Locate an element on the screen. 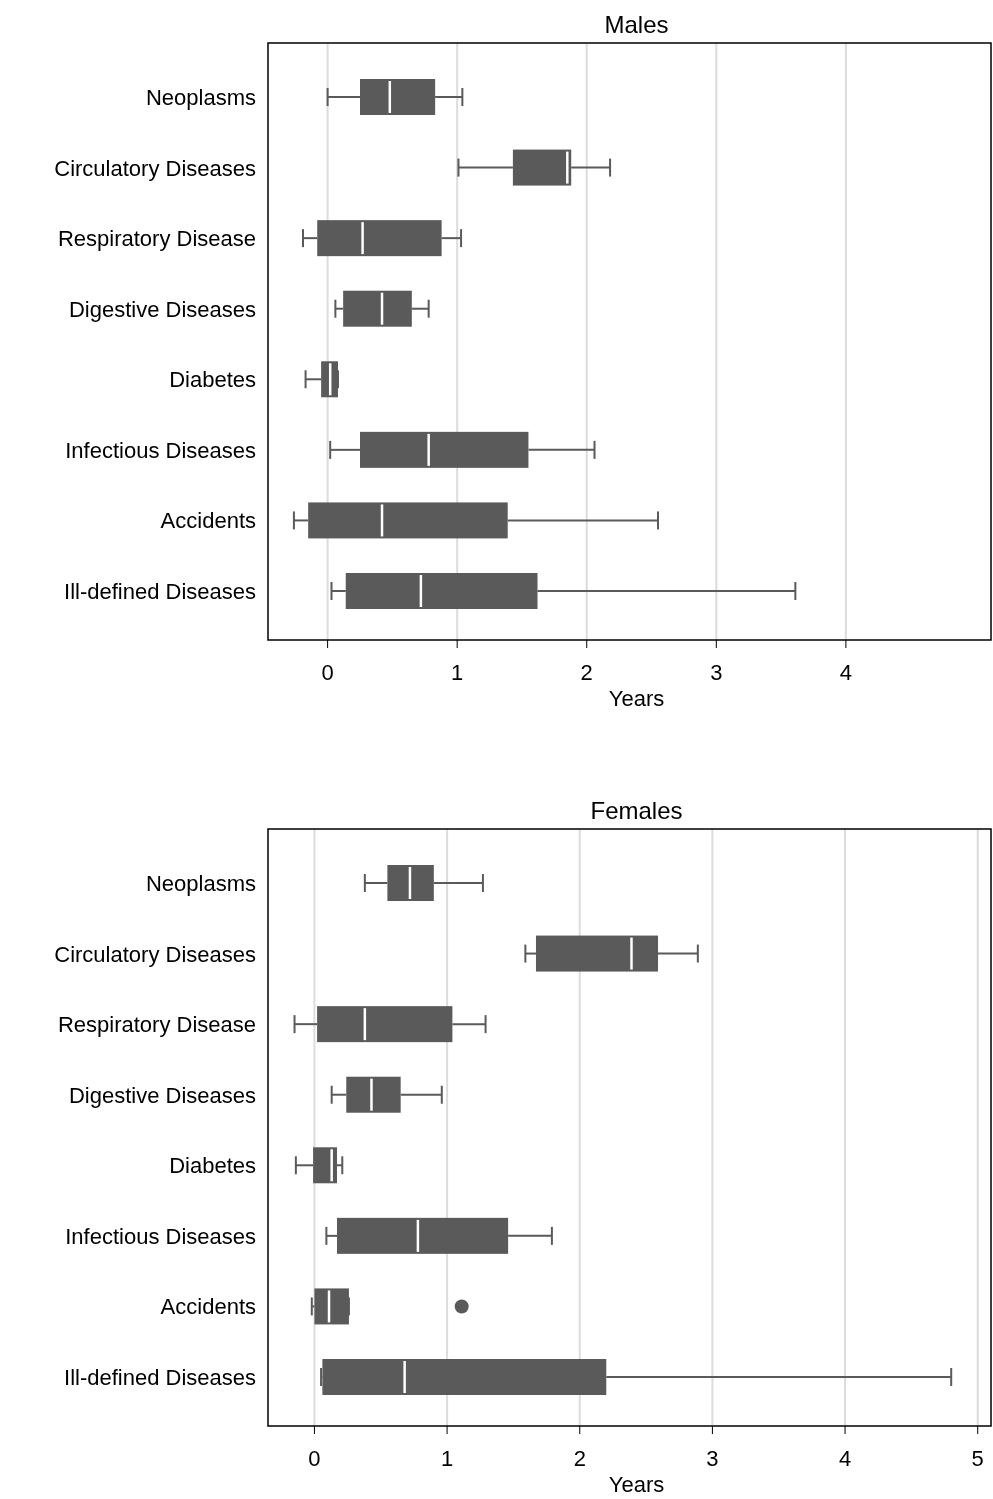 The width and height of the screenshot is (993, 1499). chart-title: Females is located at coordinates (636, 810).